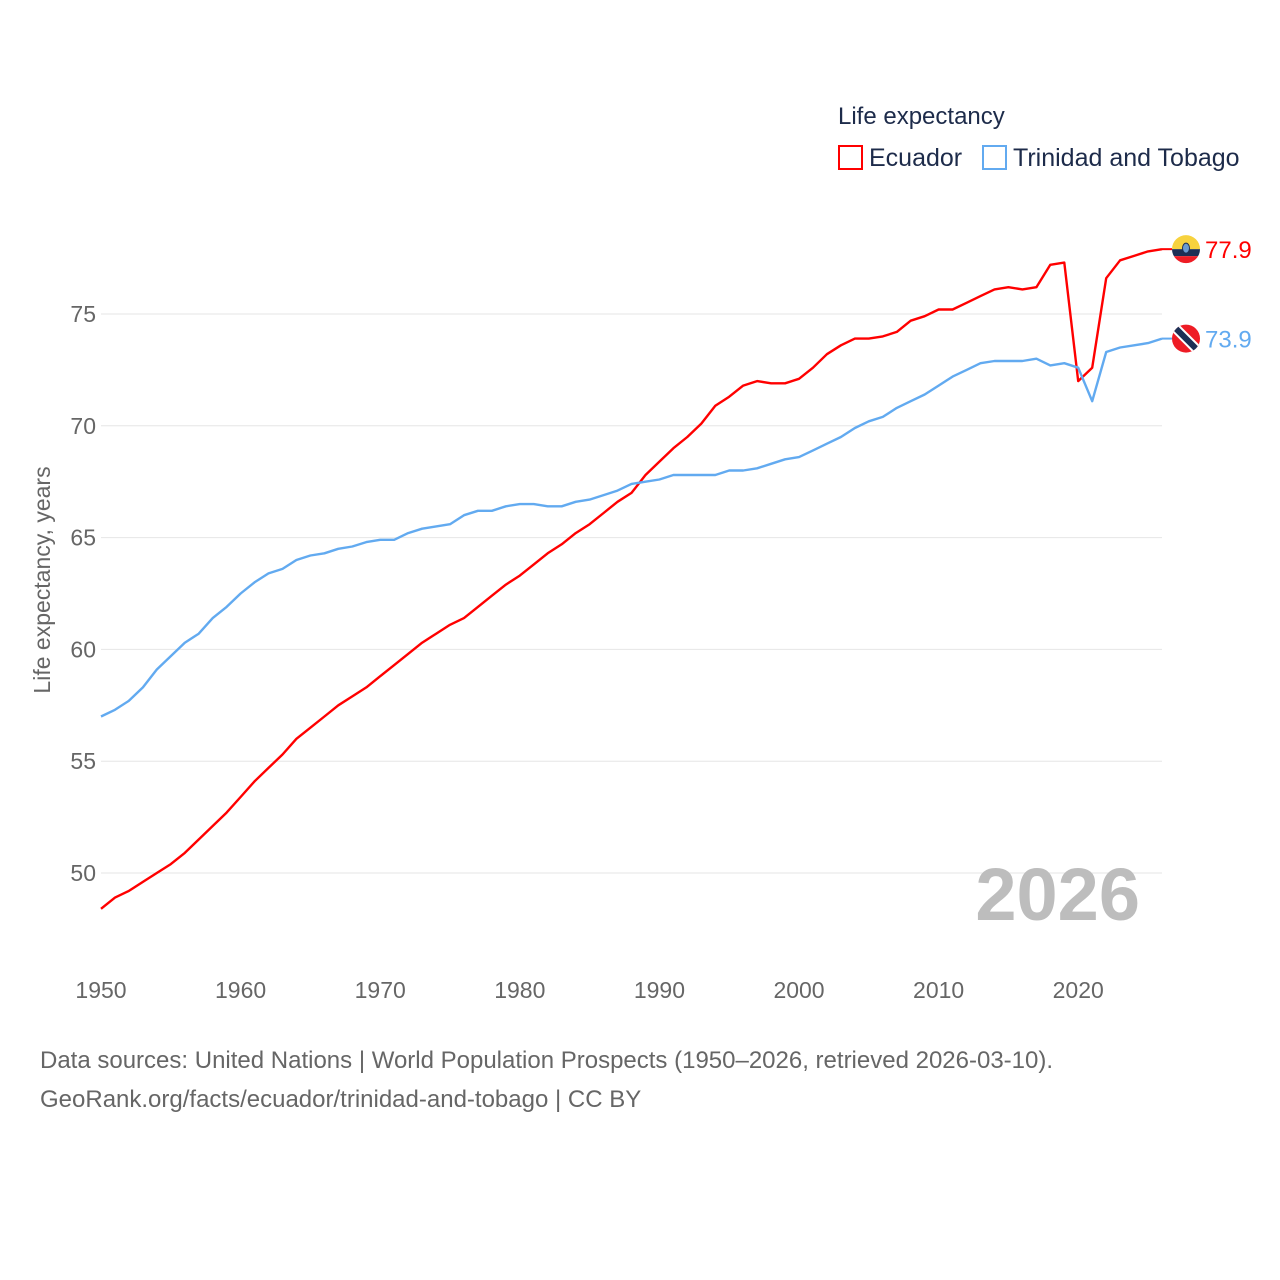 This screenshot has width=1280, height=1280. What do you see at coordinates (938, 990) in the screenshot?
I see `x-tick-label: 2010` at bounding box center [938, 990].